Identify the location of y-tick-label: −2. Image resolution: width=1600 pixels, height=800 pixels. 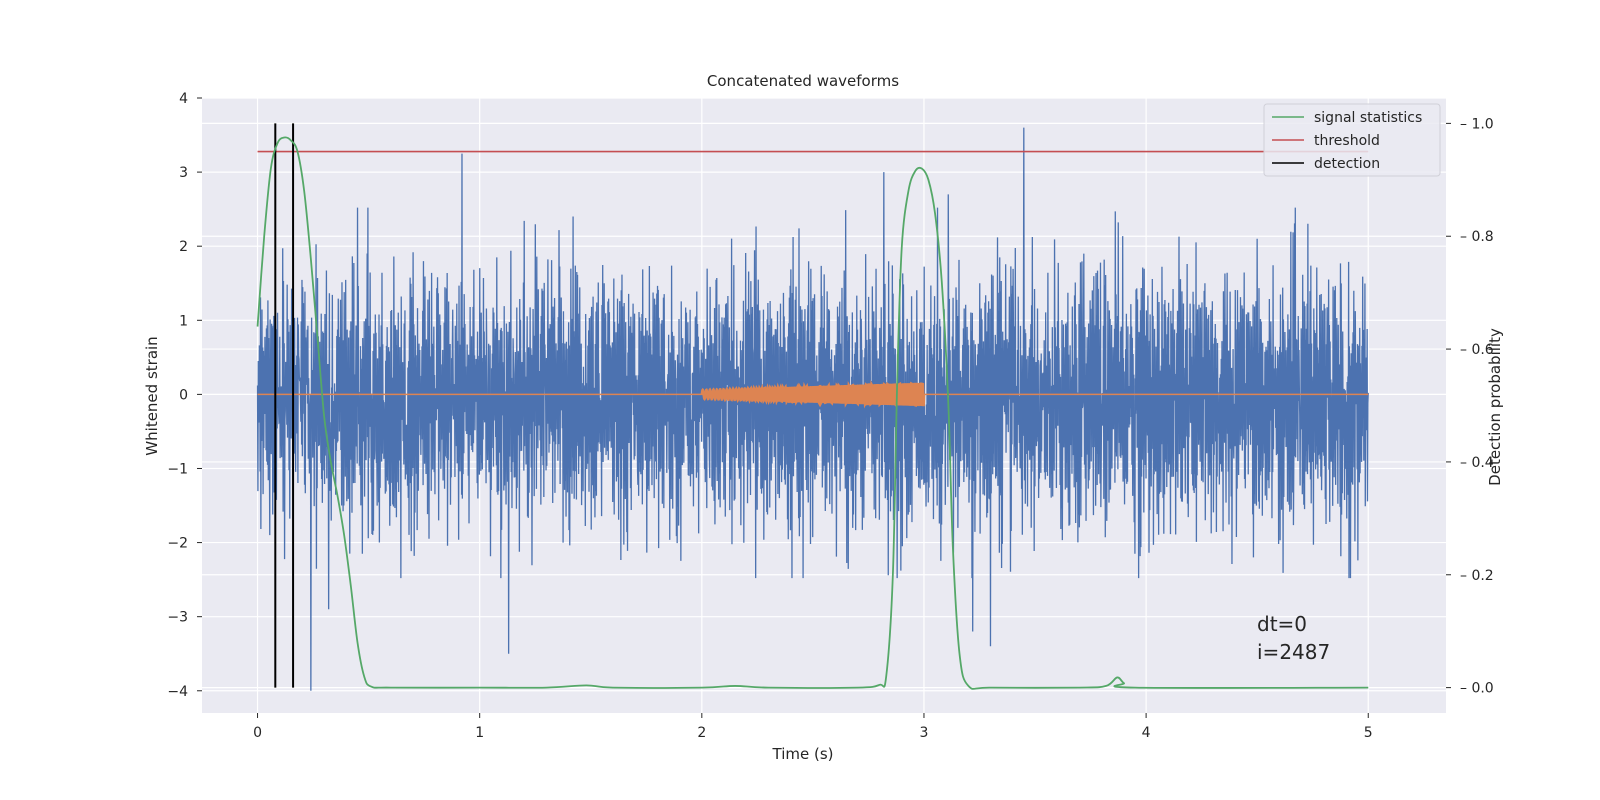
(177, 544).